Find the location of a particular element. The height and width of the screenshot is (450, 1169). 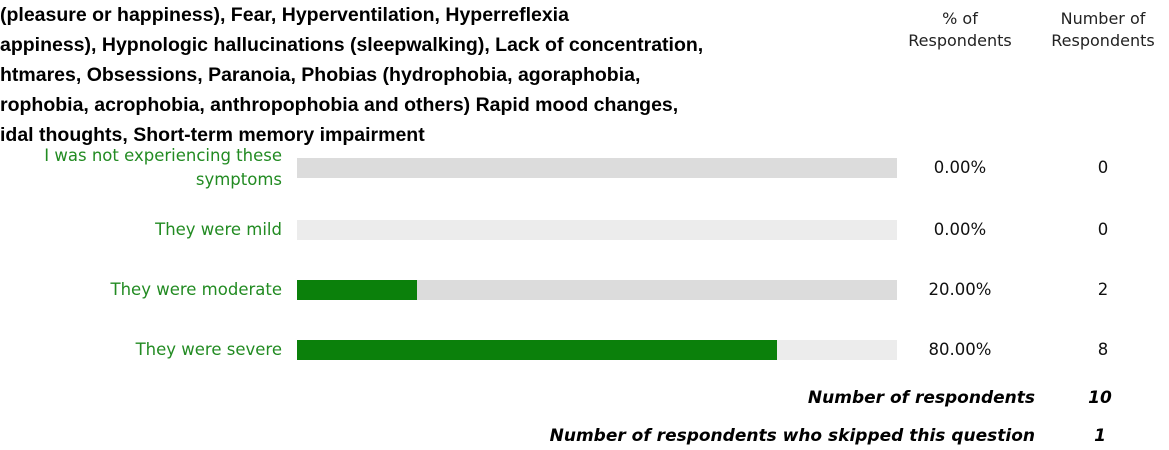

column-header: Number of Respondents is located at coordinates (1103, 29).